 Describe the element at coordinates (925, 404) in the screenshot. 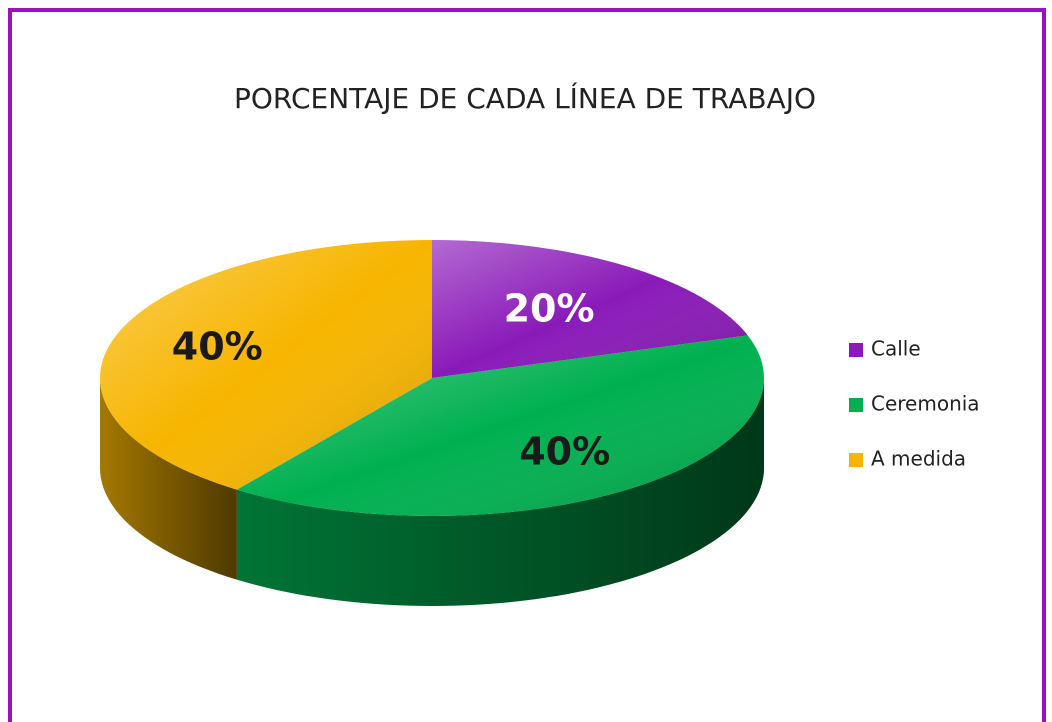

I see `legend-label: Ceremonia` at that location.